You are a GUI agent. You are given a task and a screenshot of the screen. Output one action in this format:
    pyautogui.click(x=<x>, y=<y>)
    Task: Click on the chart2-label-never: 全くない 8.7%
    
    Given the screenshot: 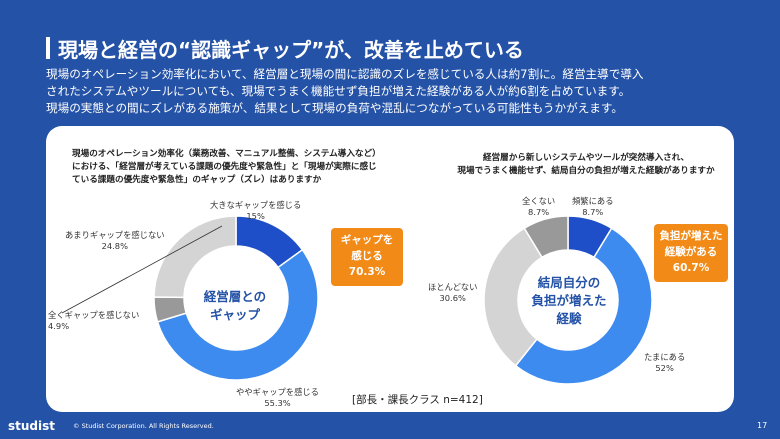 What is the action you would take?
    pyautogui.click(x=539, y=206)
    